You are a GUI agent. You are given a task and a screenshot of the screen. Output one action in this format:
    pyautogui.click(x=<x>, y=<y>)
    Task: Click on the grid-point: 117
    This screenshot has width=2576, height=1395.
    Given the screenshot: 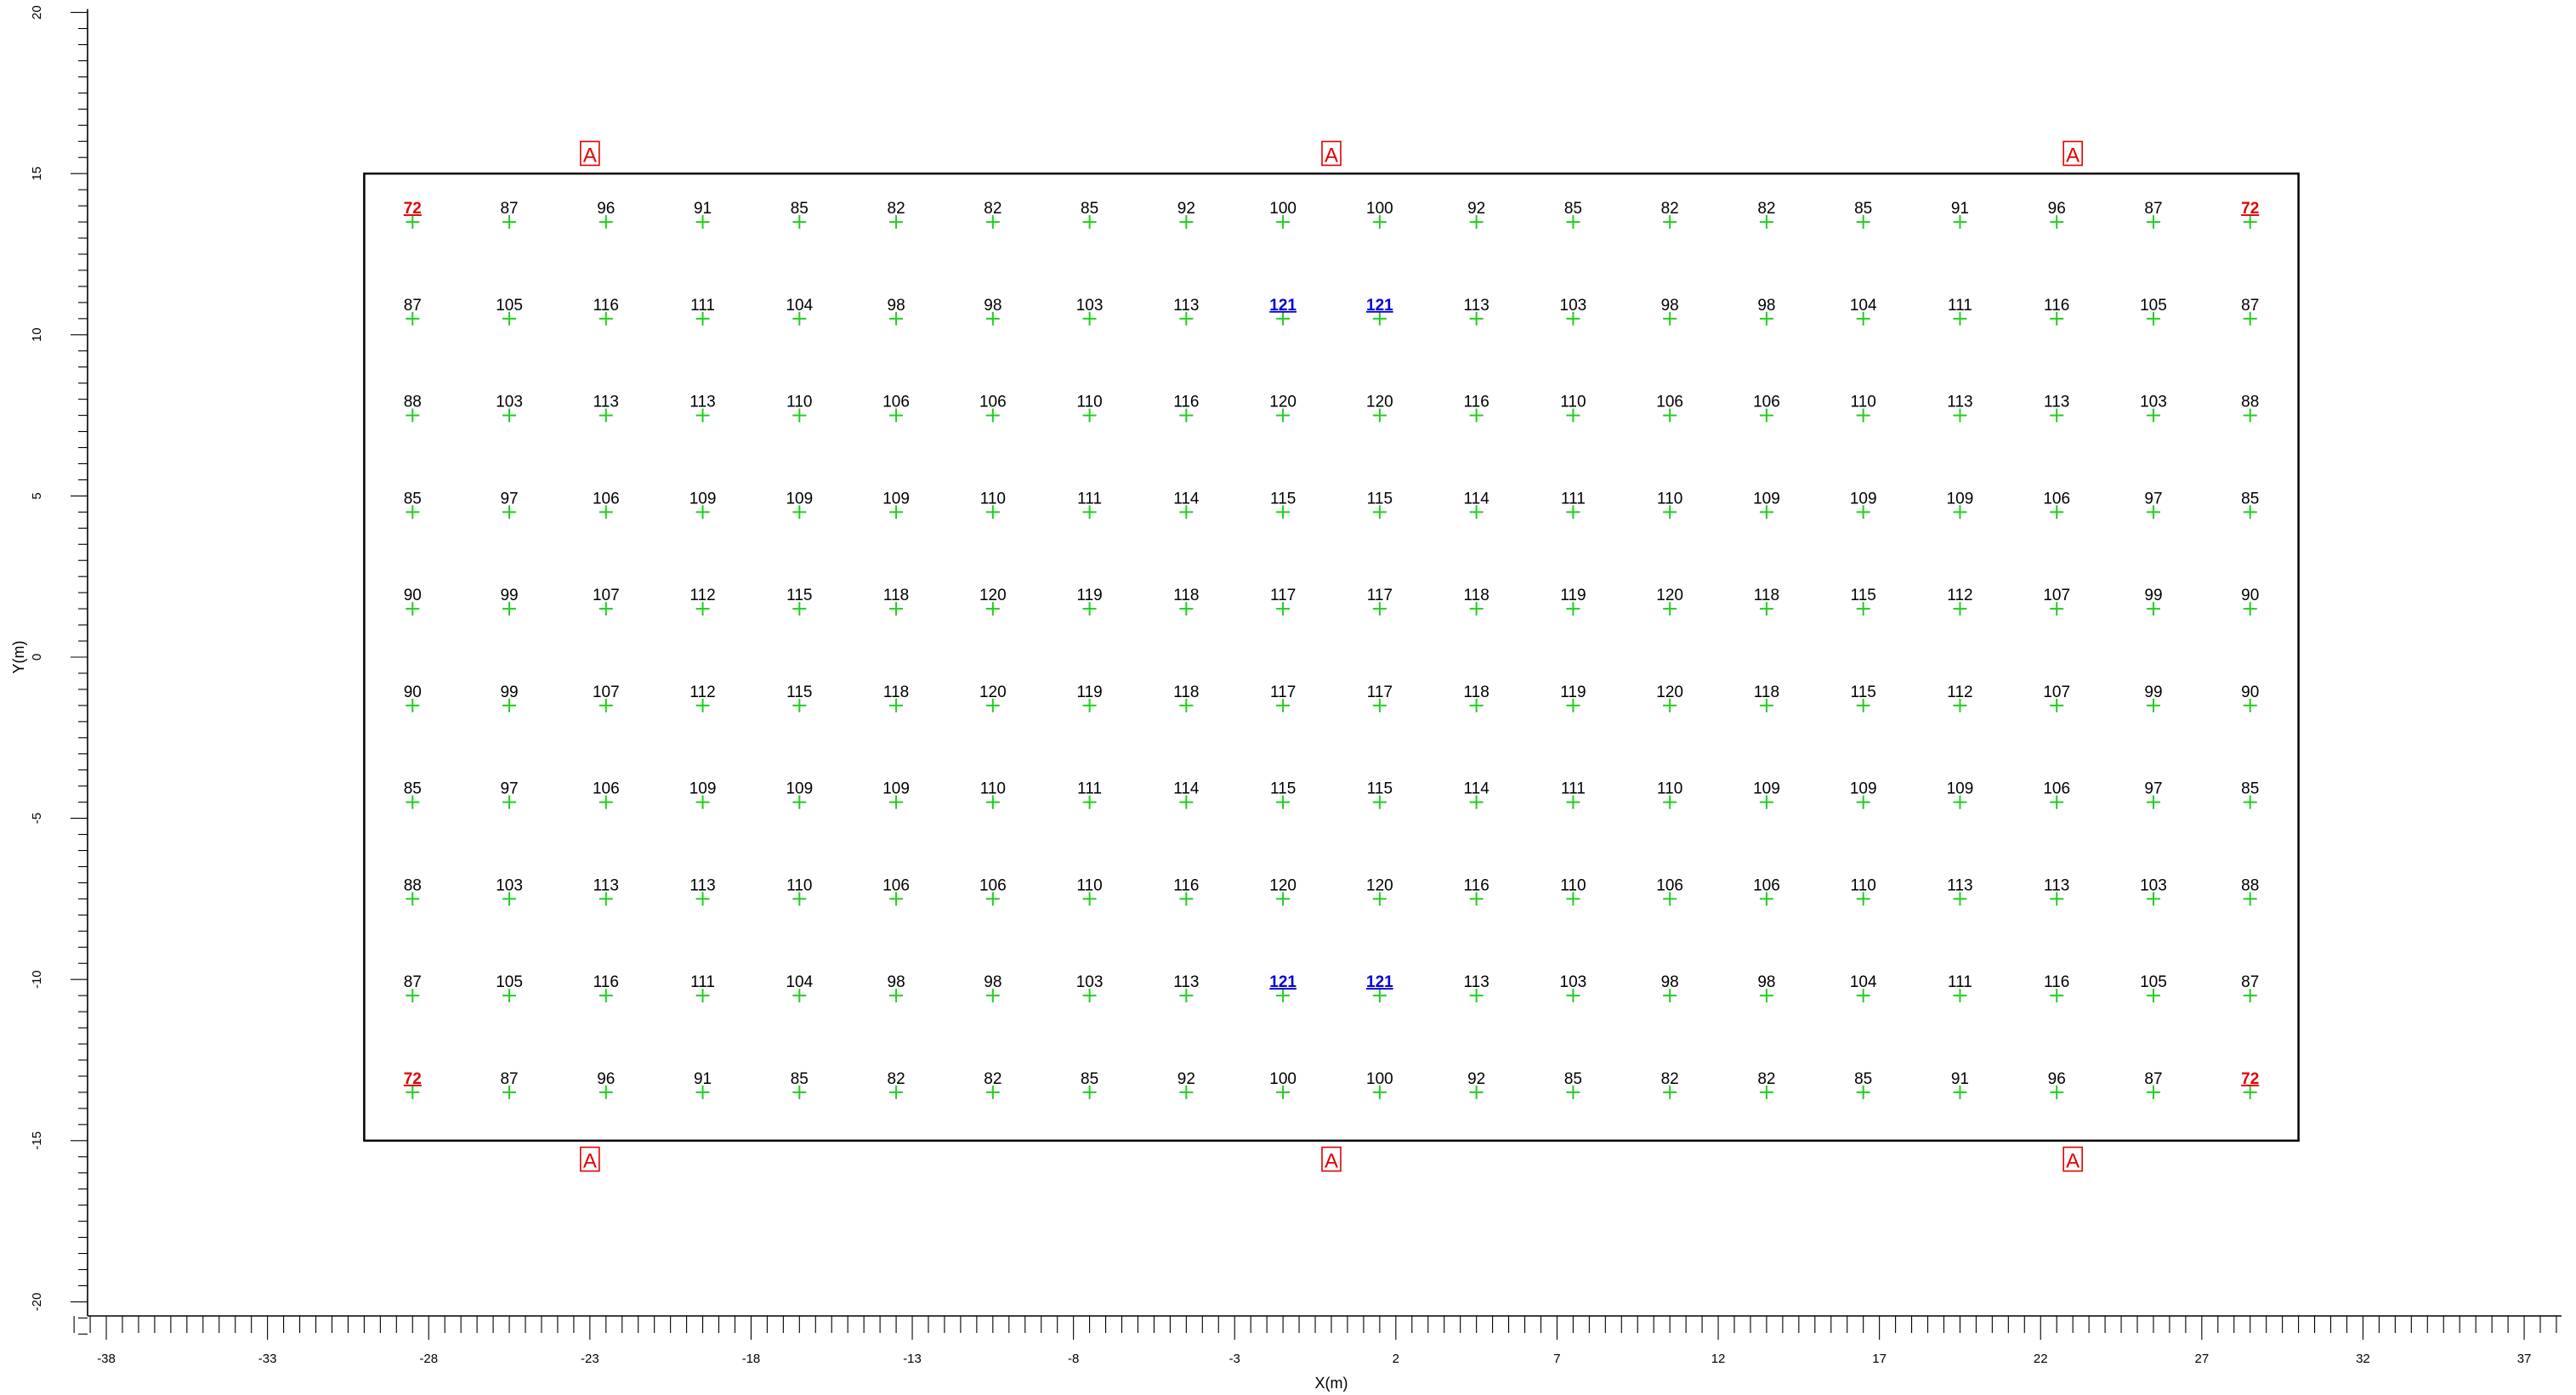 What is the action you would take?
    pyautogui.click(x=1380, y=697)
    